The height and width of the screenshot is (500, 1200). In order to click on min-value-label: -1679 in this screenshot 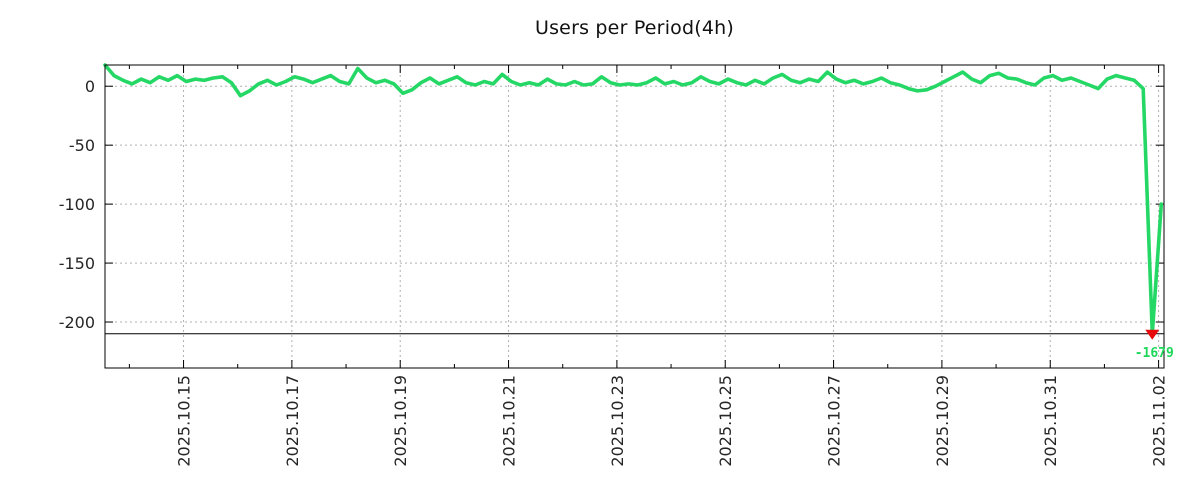, I will do `click(1154, 353)`.